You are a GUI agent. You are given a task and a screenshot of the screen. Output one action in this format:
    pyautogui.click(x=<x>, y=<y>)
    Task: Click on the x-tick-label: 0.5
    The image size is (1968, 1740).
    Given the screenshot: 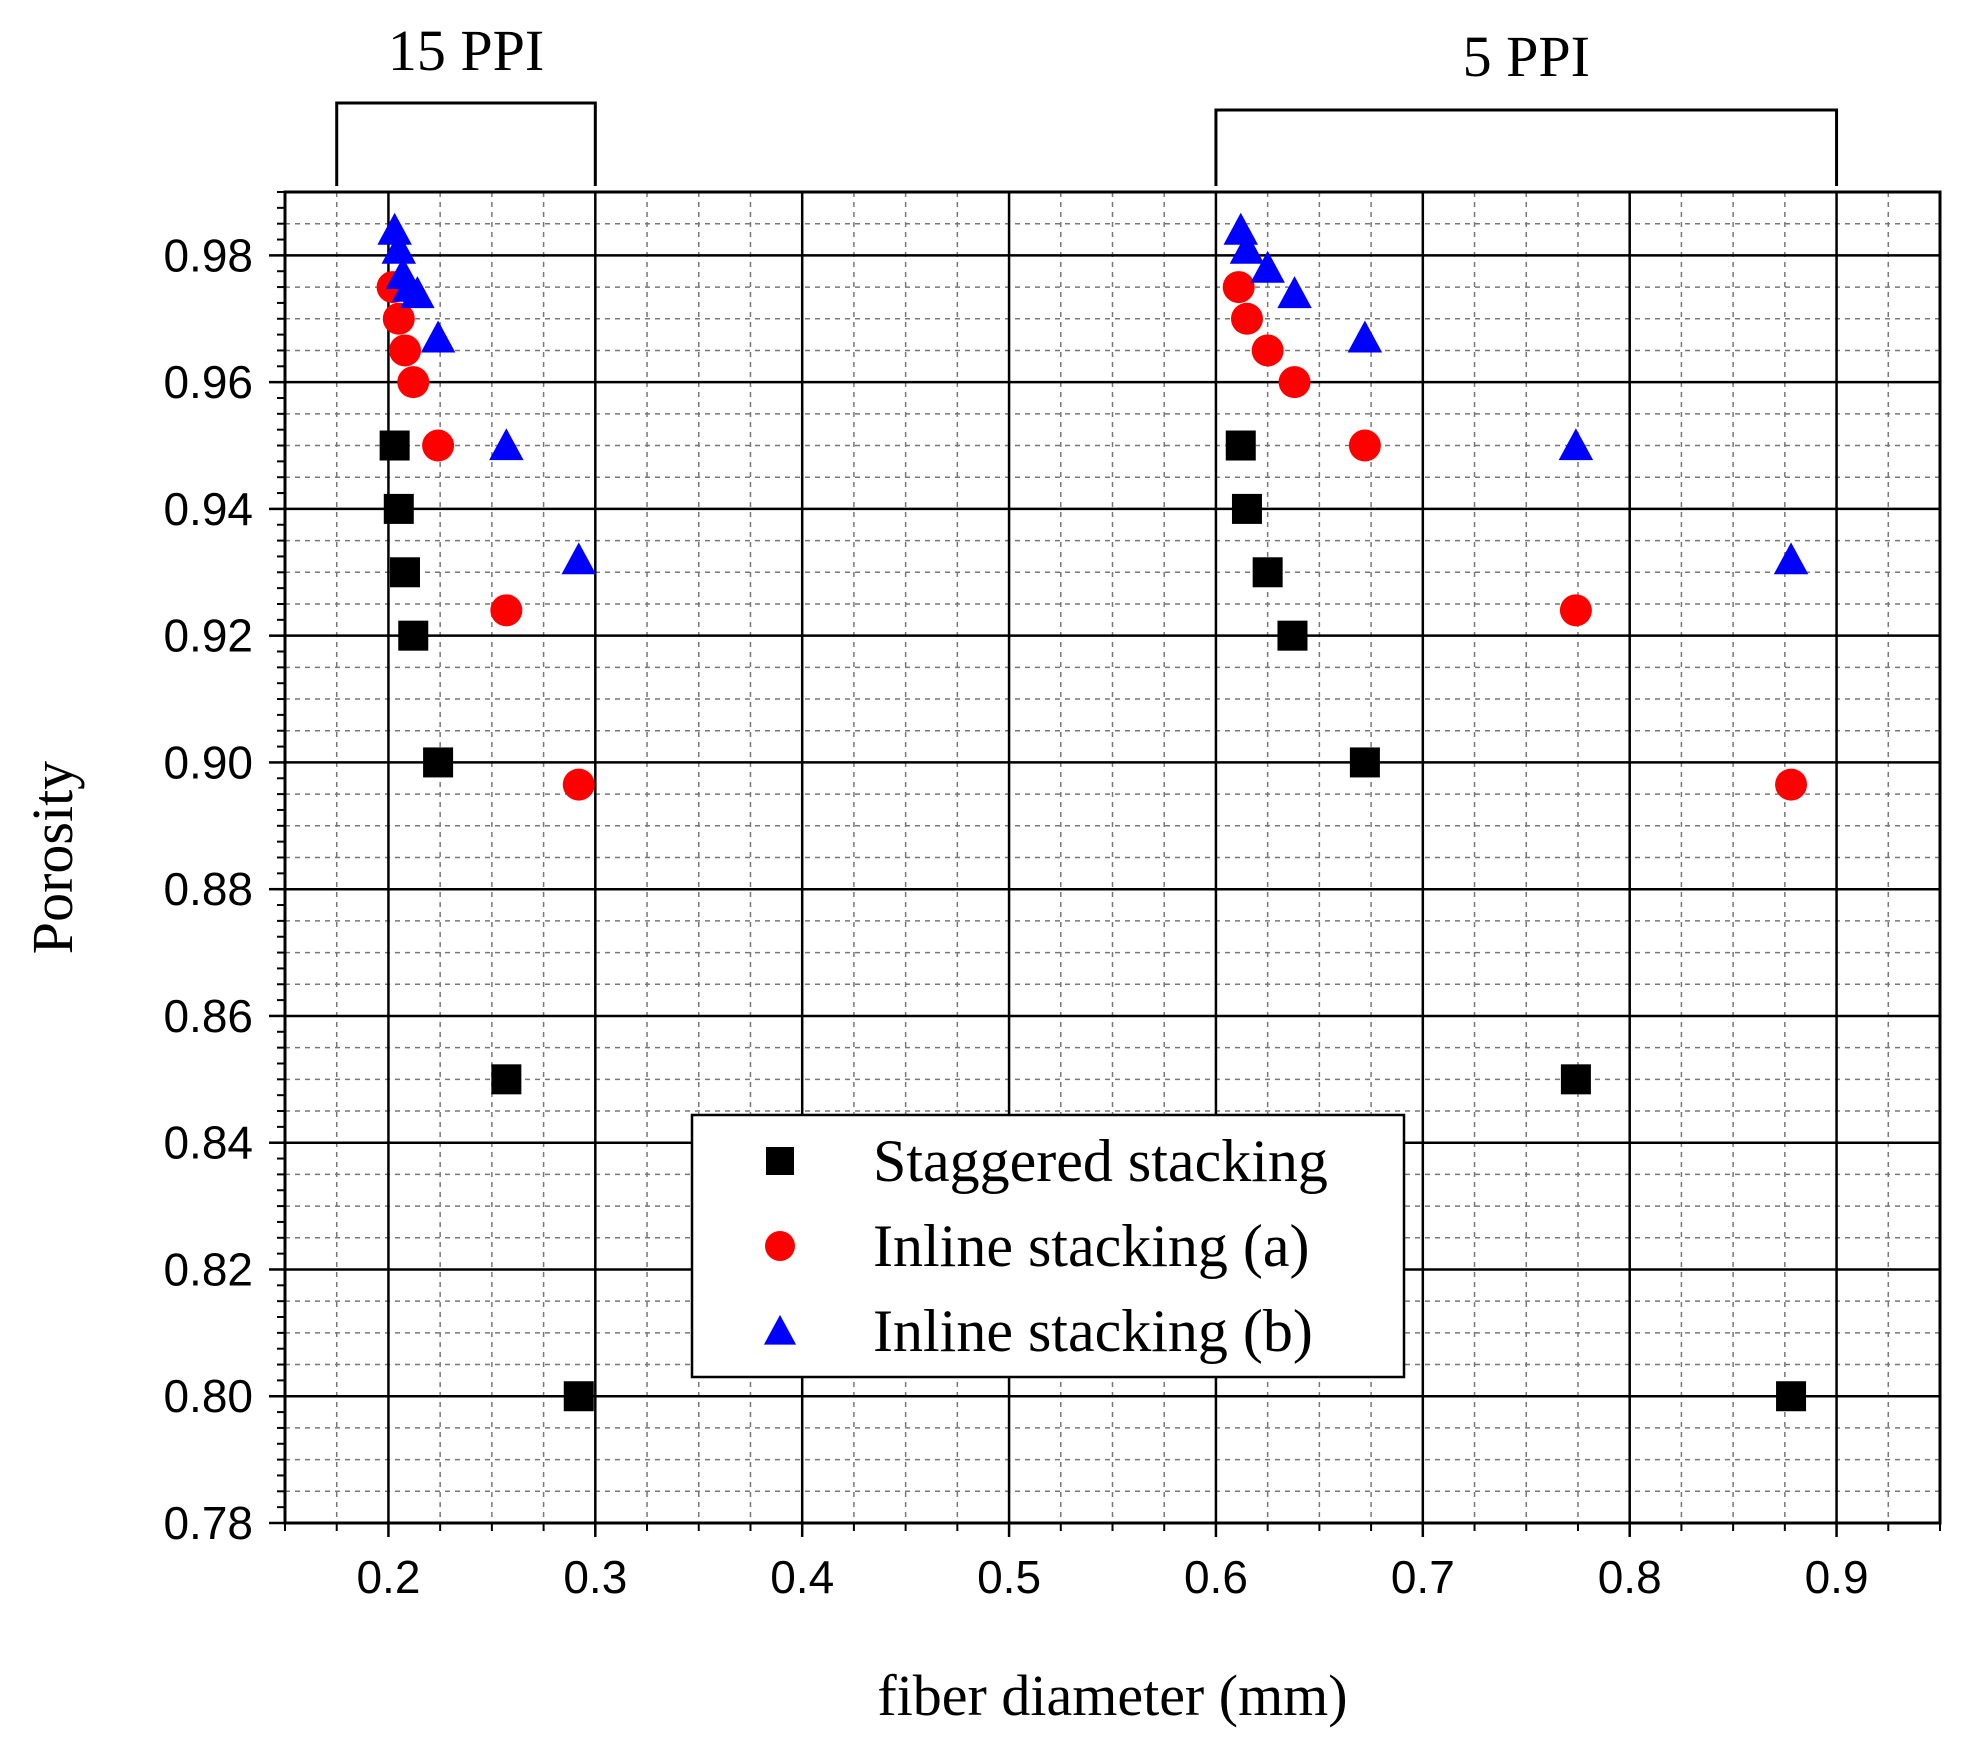 What is the action you would take?
    pyautogui.click(x=1009, y=1577)
    